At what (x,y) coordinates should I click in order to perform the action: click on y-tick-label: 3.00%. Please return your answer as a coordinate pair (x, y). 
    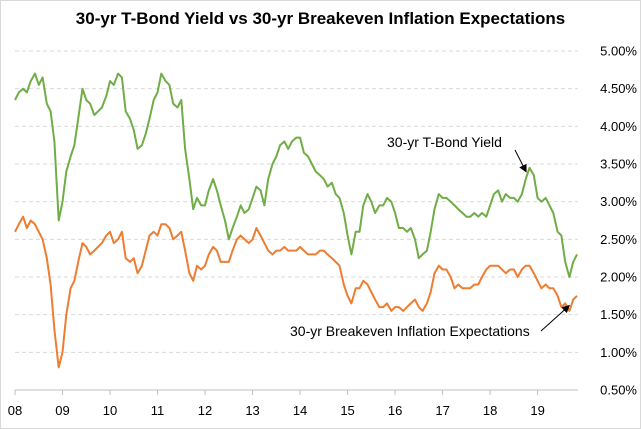
    Looking at the image, I should click on (618, 201).